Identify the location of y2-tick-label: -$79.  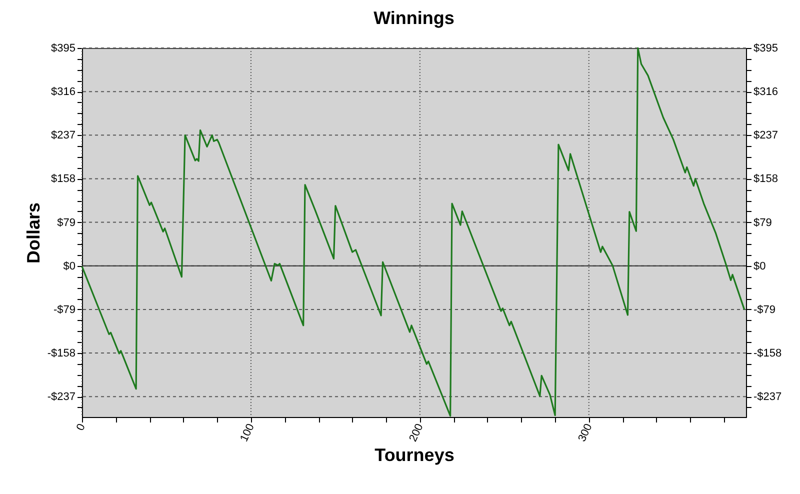
(765, 310).